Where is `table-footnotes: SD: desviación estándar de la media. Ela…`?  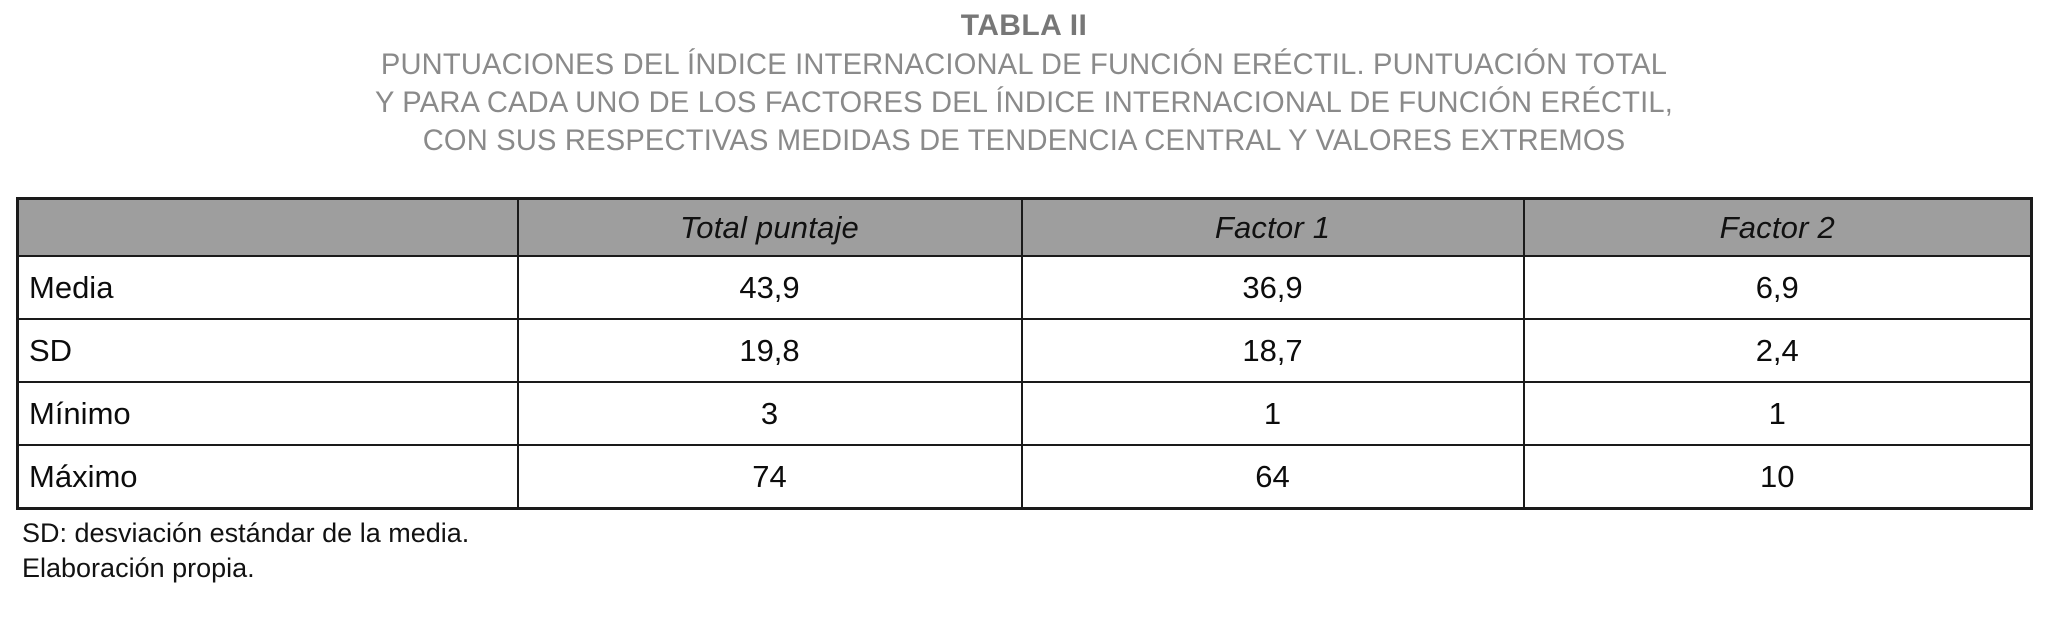 table-footnotes: SD: desviación estándar de la media. Ela… is located at coordinates (622, 551).